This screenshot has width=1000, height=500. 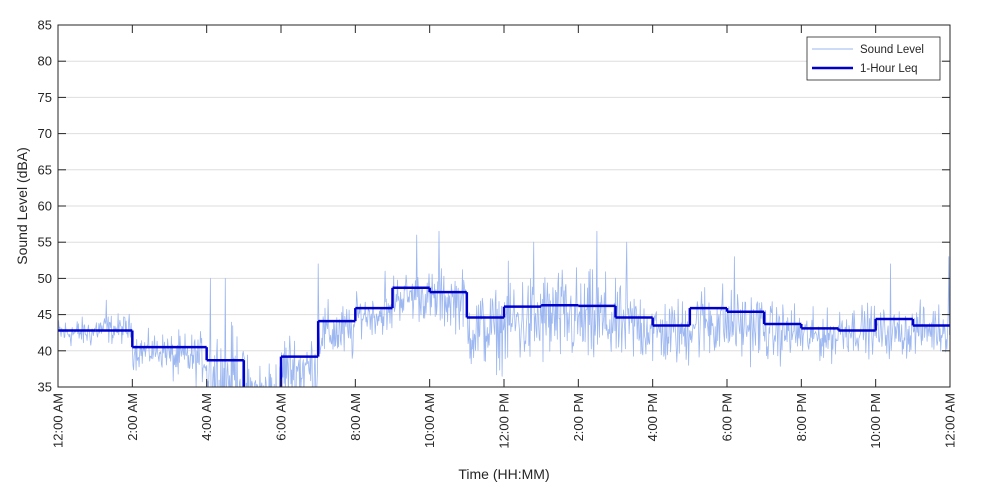 I want to click on y-tick-label: 45, so click(x=45, y=314).